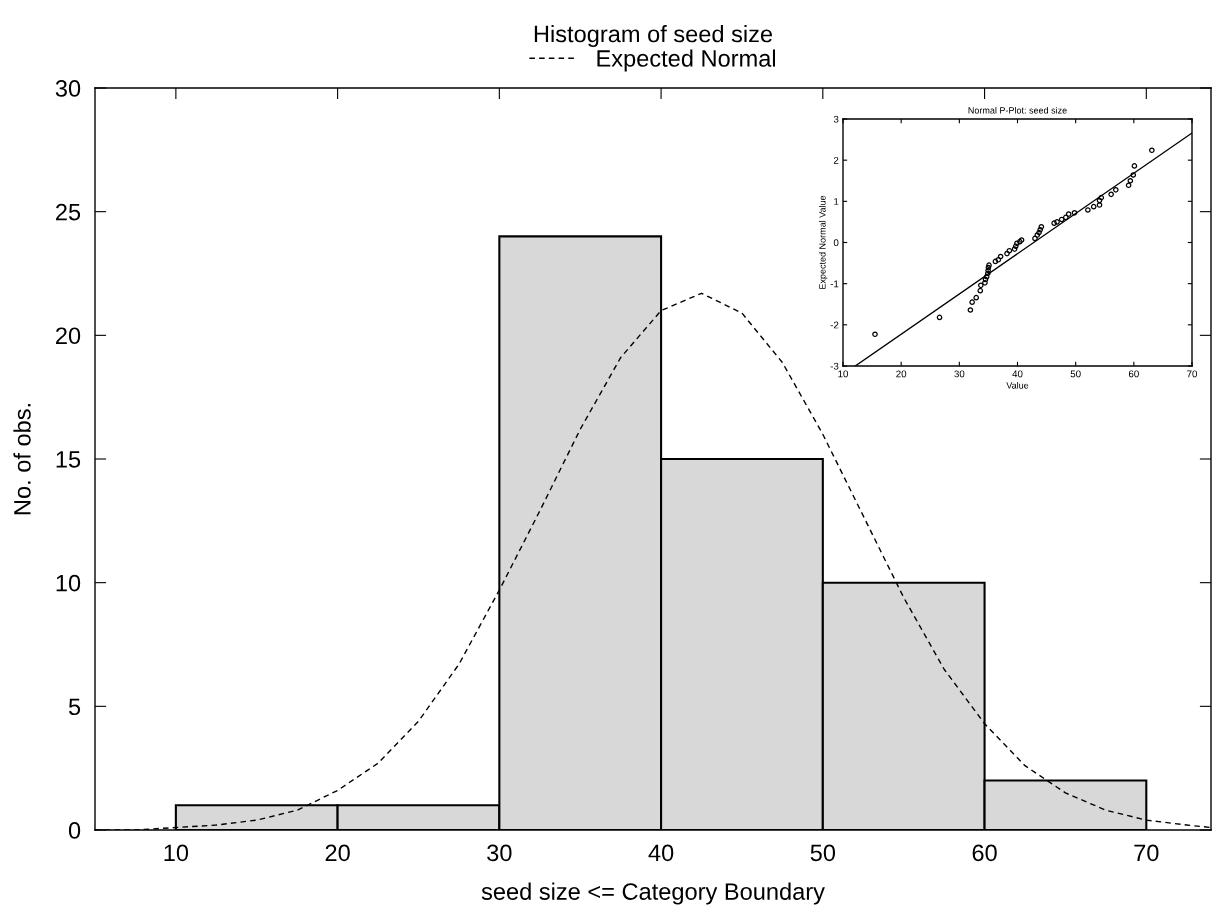 This screenshot has width=1228, height=917. I want to click on y-tick-label: 25, so click(68, 212).